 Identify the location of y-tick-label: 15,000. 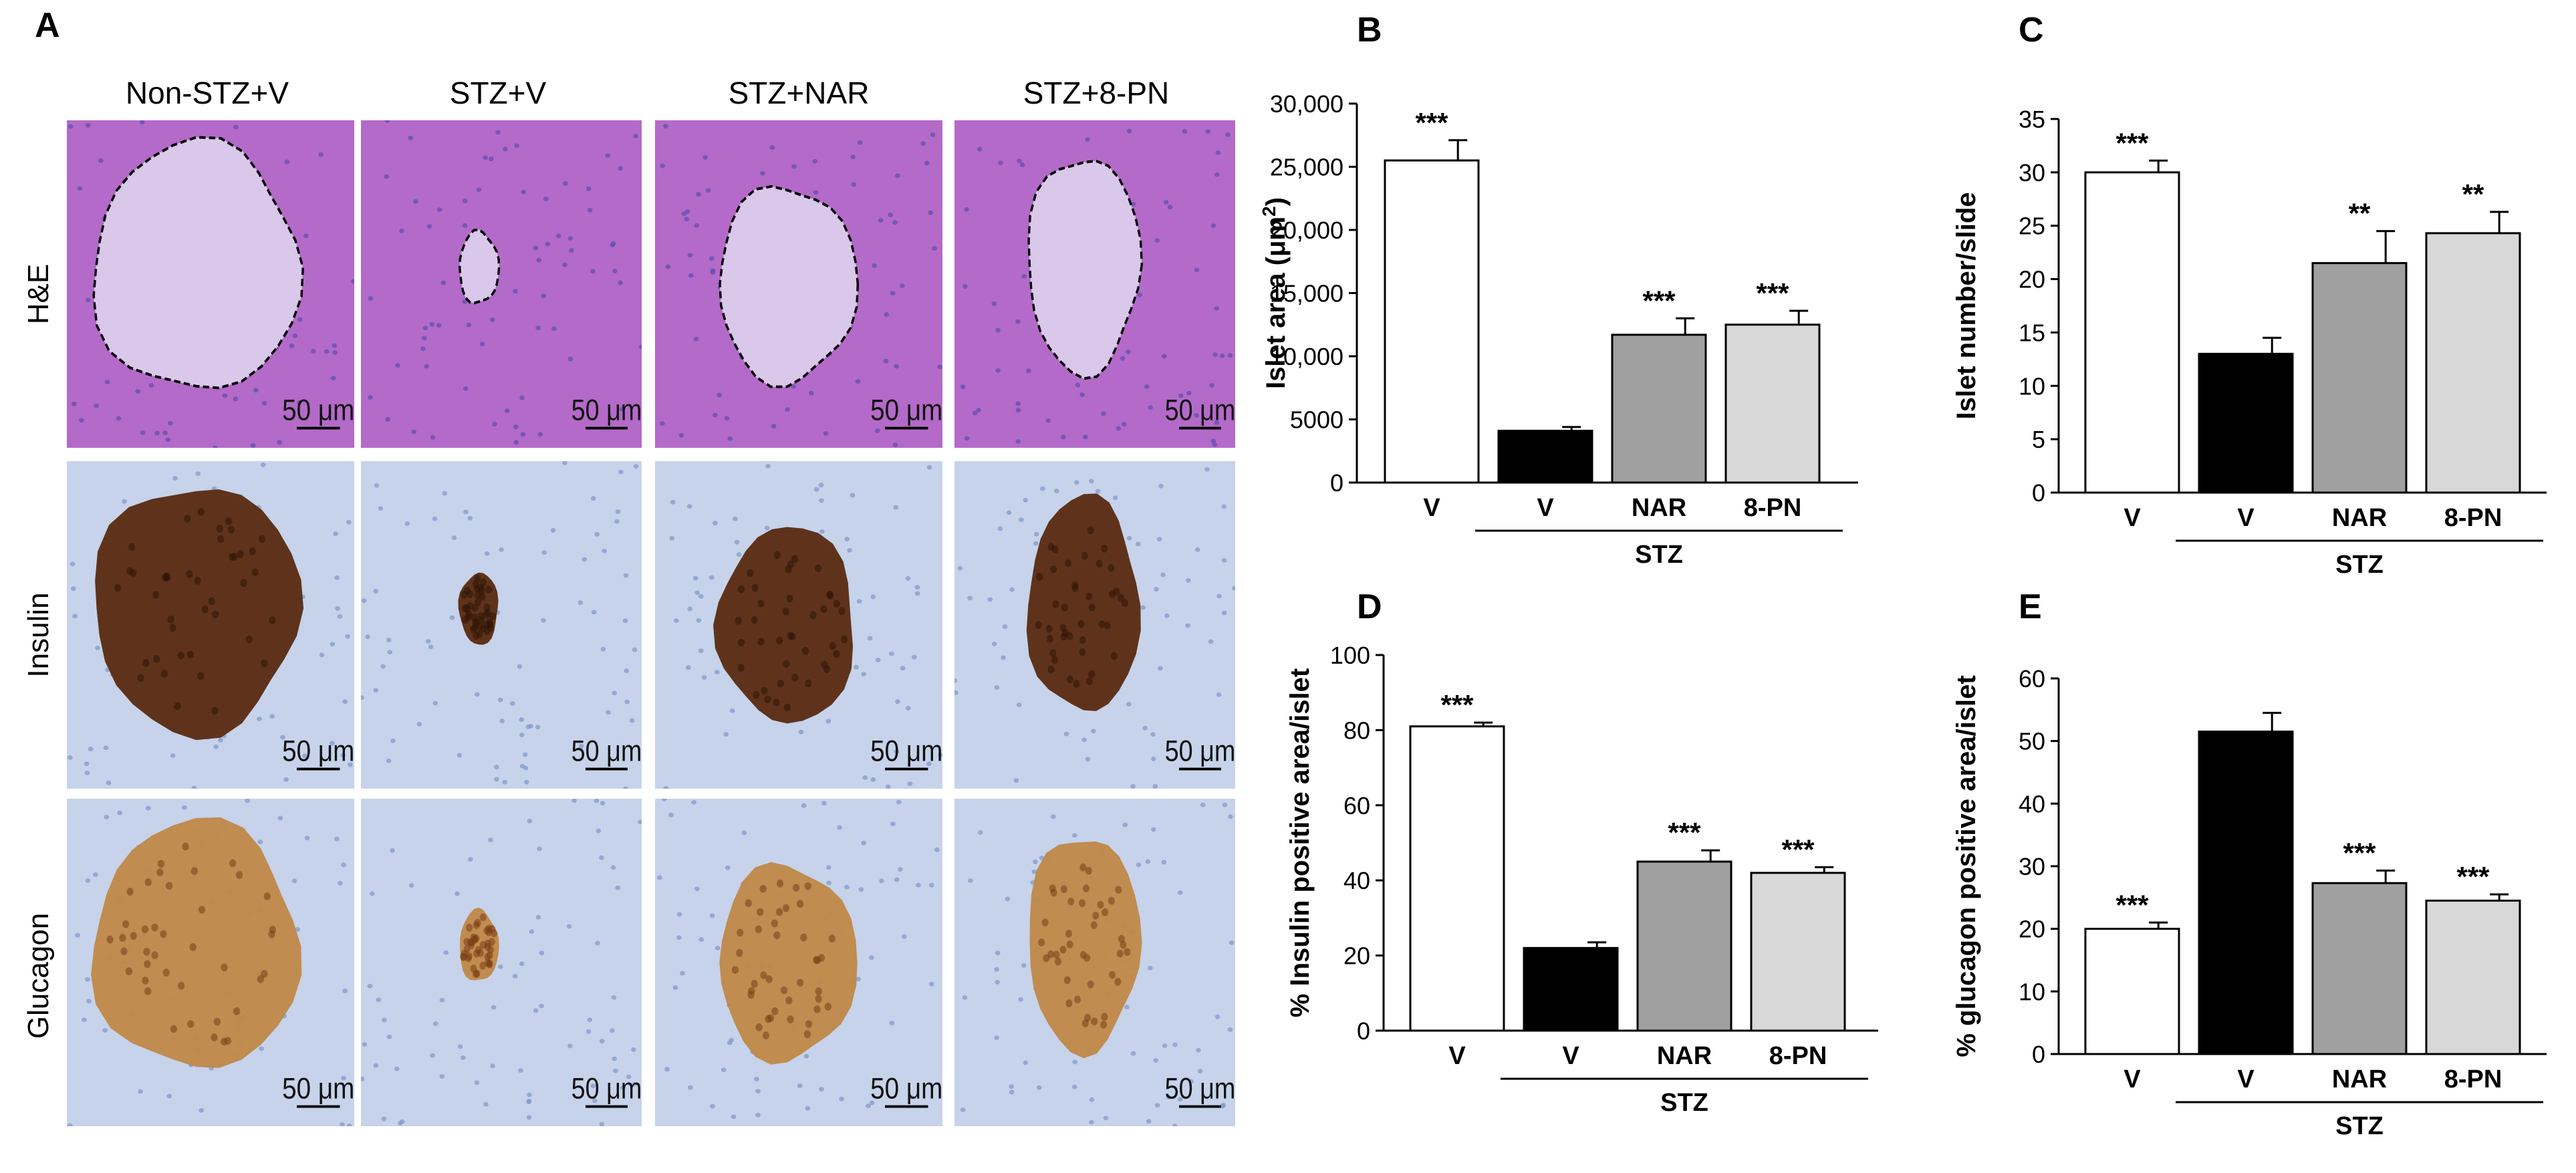
(1307, 293).